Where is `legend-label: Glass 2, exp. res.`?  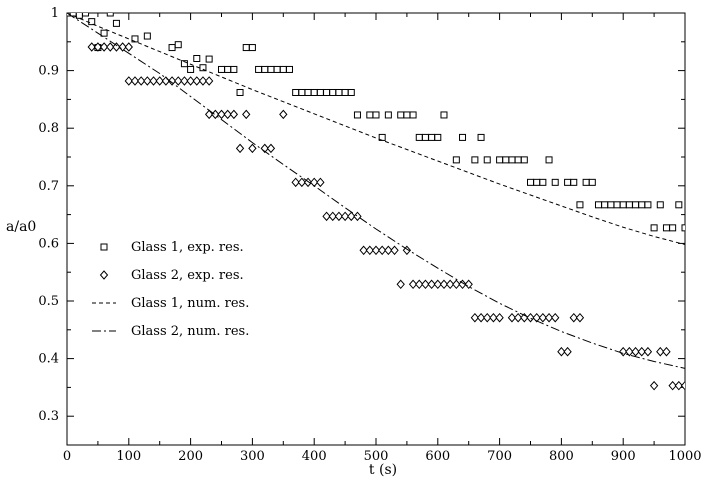 legend-label: Glass 2, exp. res. is located at coordinates (187, 275).